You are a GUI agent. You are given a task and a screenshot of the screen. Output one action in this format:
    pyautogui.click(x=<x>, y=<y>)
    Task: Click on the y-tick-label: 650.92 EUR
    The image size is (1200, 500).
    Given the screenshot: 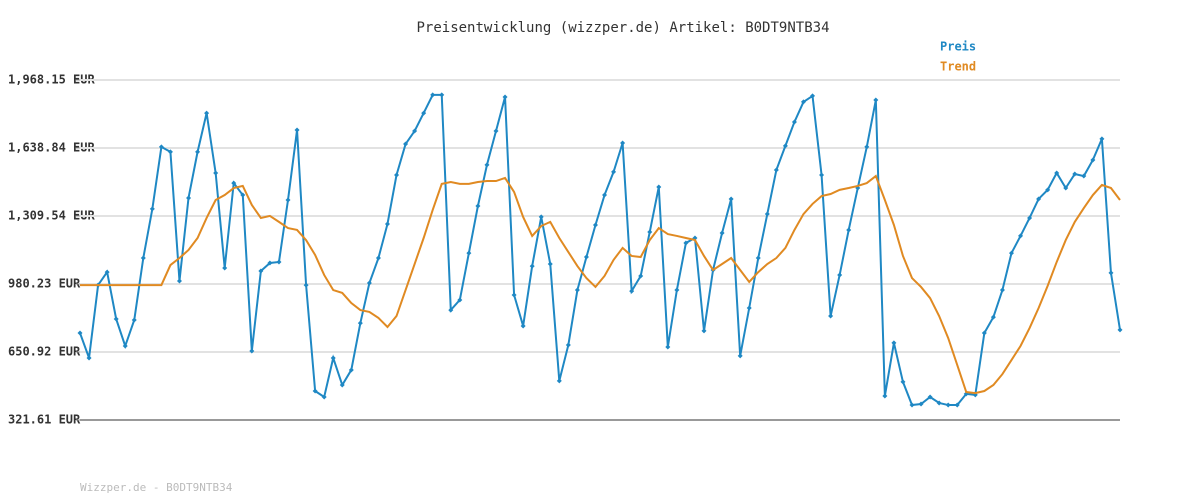 What is the action you would take?
    pyautogui.click(x=44, y=351)
    